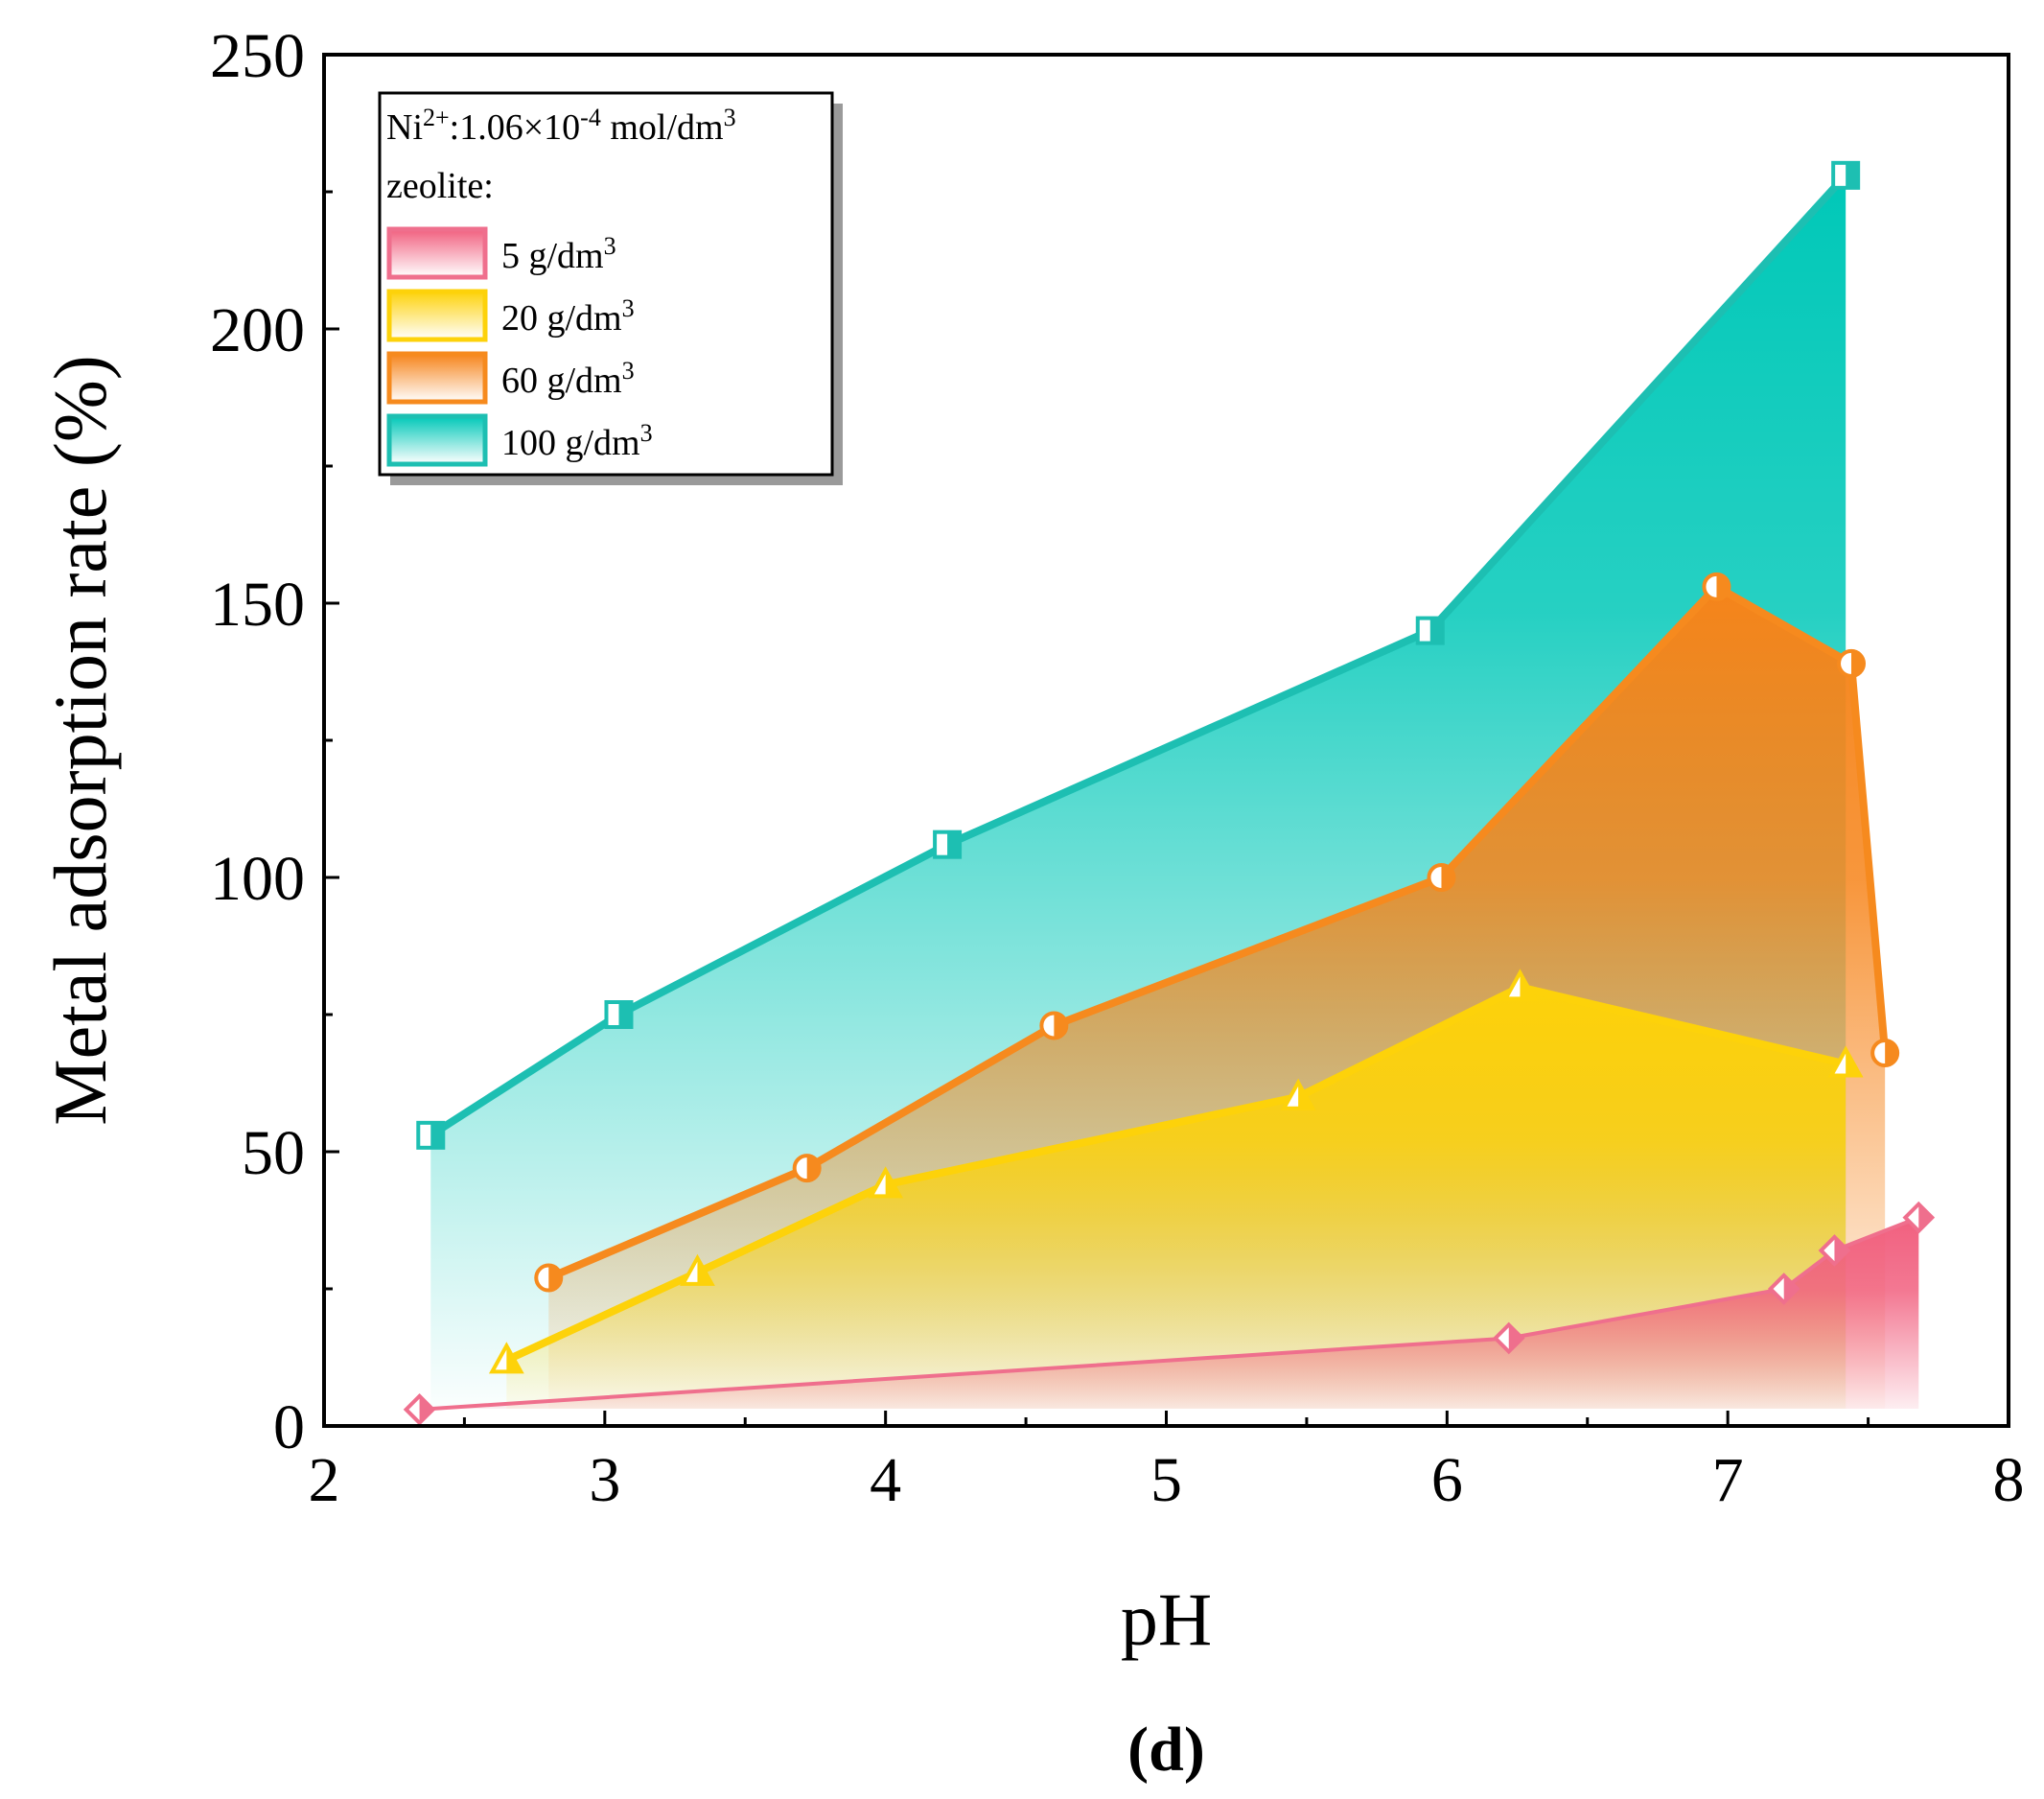 Image resolution: width=2044 pixels, height=1799 pixels. I want to click on legend-entry-5-g-dm3: 5 g/dm3, so click(501, 253).